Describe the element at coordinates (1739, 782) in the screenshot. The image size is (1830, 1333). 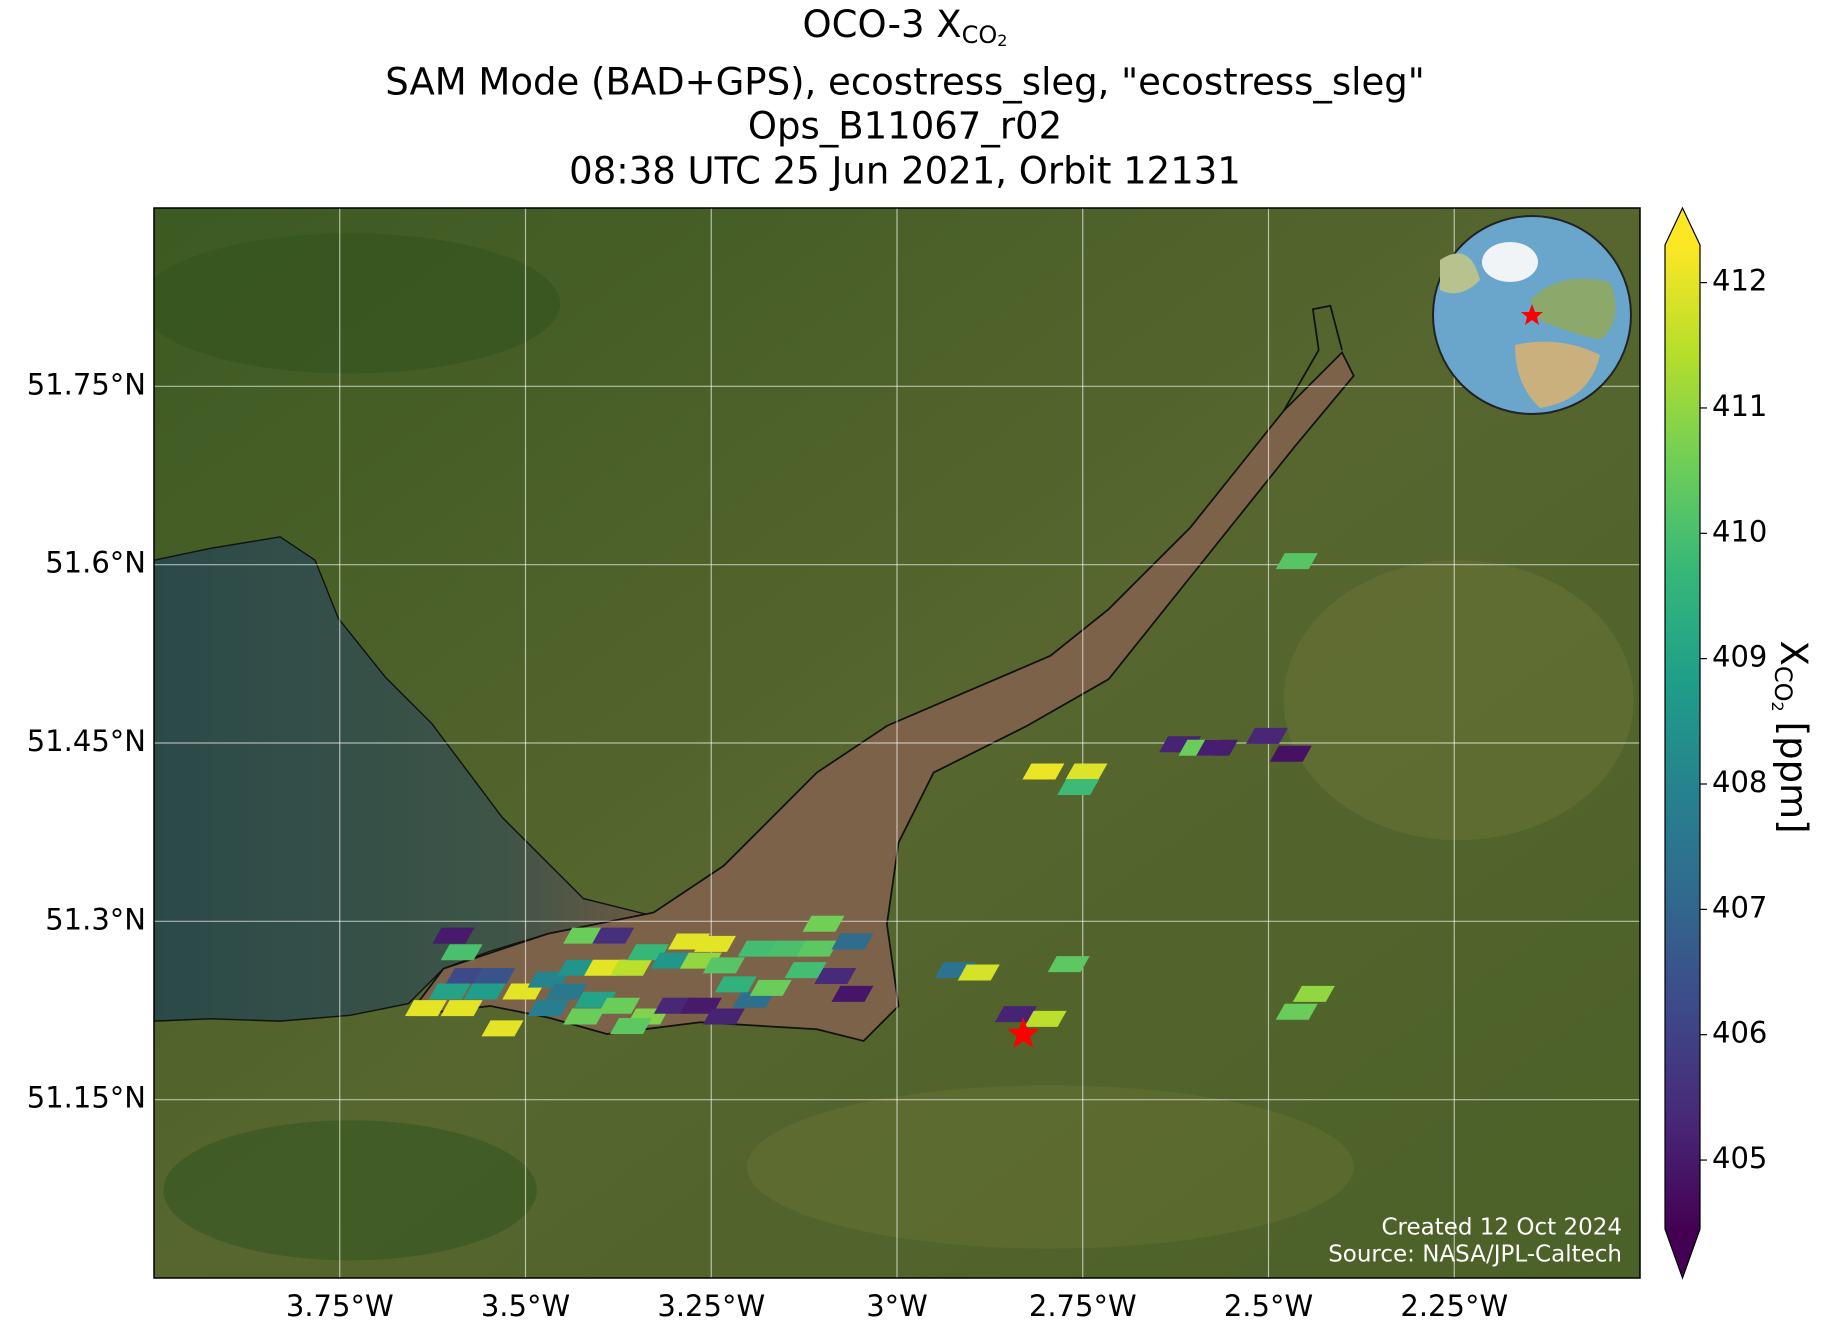
I see `colorbar-tick-label: 408` at that location.